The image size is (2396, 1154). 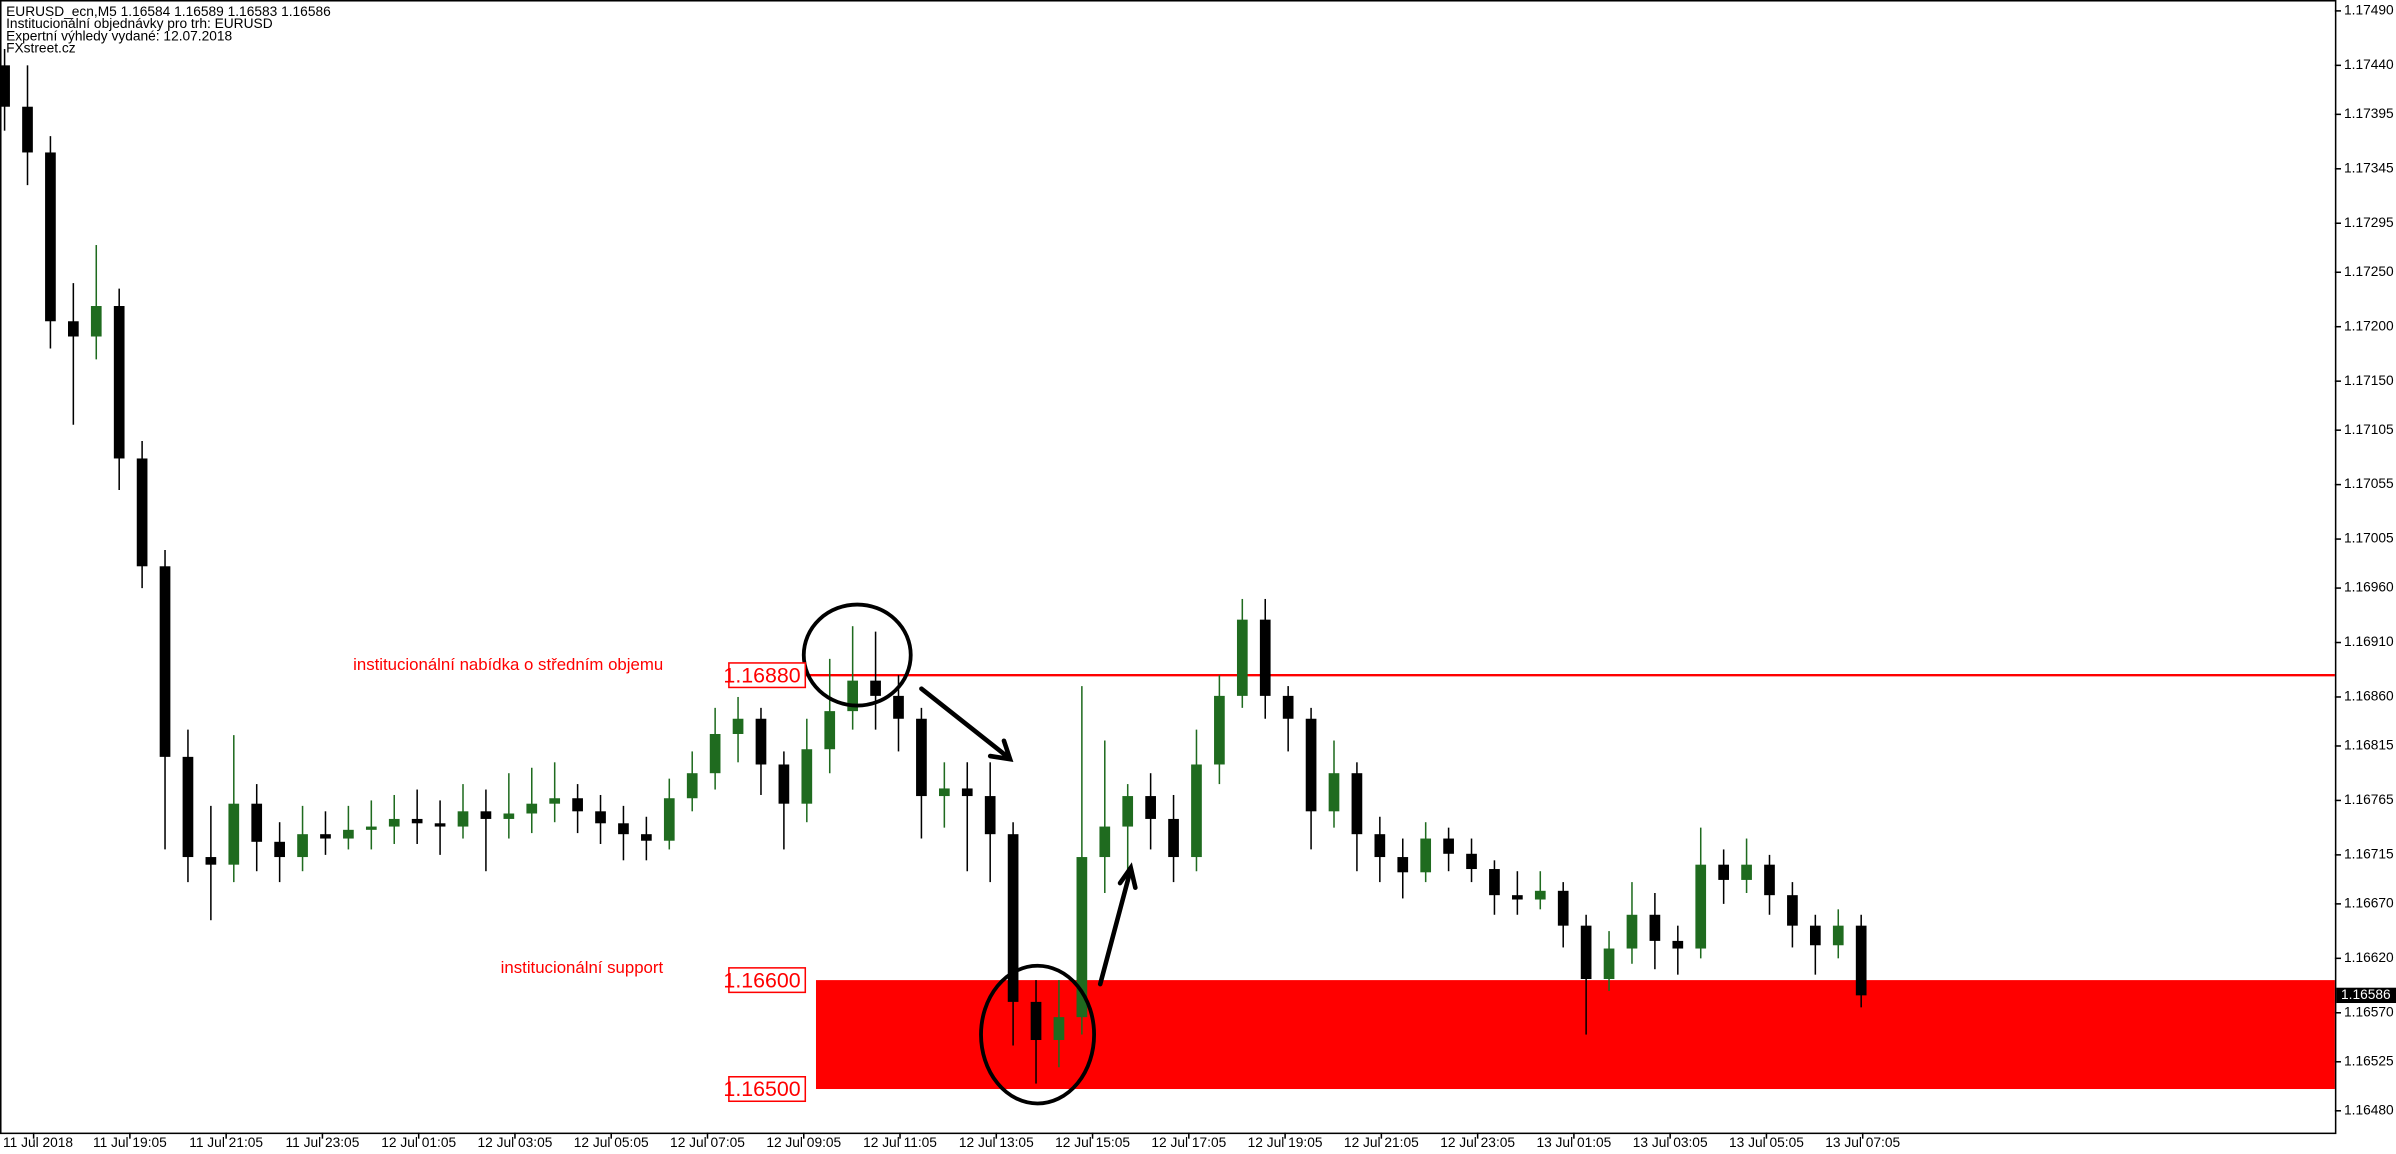 What do you see at coordinates (1092, 1142) in the screenshot?
I see `x-tick-label: 12 Jul 15:05` at bounding box center [1092, 1142].